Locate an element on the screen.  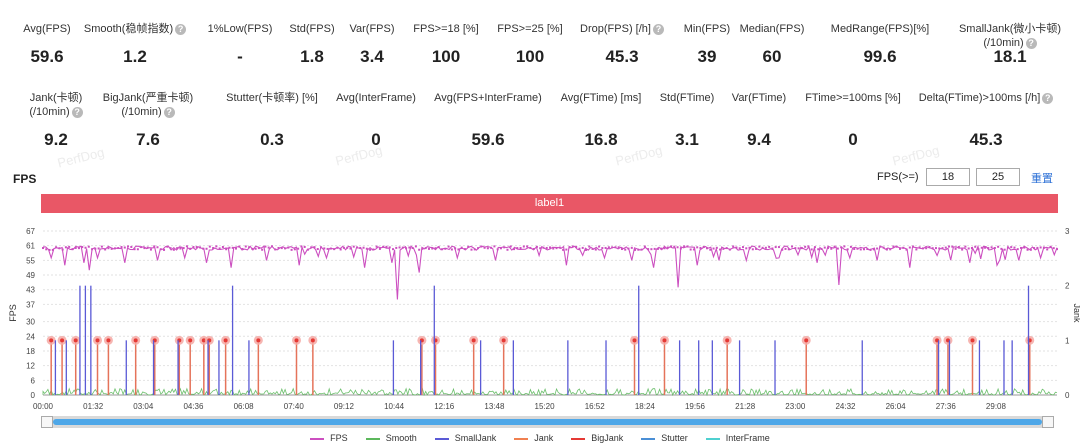
time-range-slider is located at coordinates (547, 422).